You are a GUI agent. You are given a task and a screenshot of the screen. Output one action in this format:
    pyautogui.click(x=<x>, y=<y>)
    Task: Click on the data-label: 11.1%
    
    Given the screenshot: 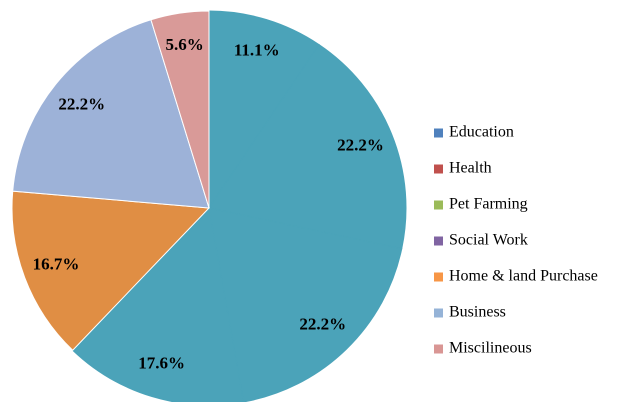 What is the action you would take?
    pyautogui.click(x=257, y=50)
    